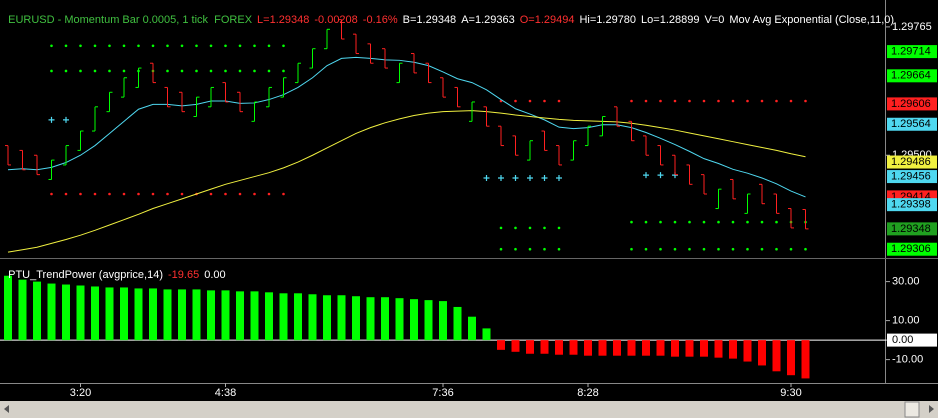  I want to click on scroll-left, so click(6, 409).